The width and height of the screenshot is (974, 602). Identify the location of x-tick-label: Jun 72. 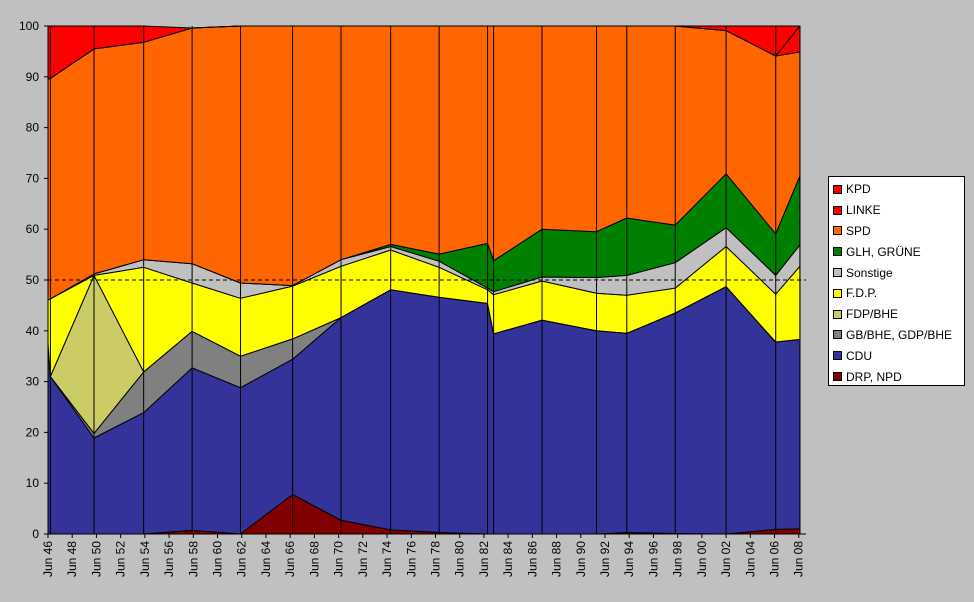
(363, 559).